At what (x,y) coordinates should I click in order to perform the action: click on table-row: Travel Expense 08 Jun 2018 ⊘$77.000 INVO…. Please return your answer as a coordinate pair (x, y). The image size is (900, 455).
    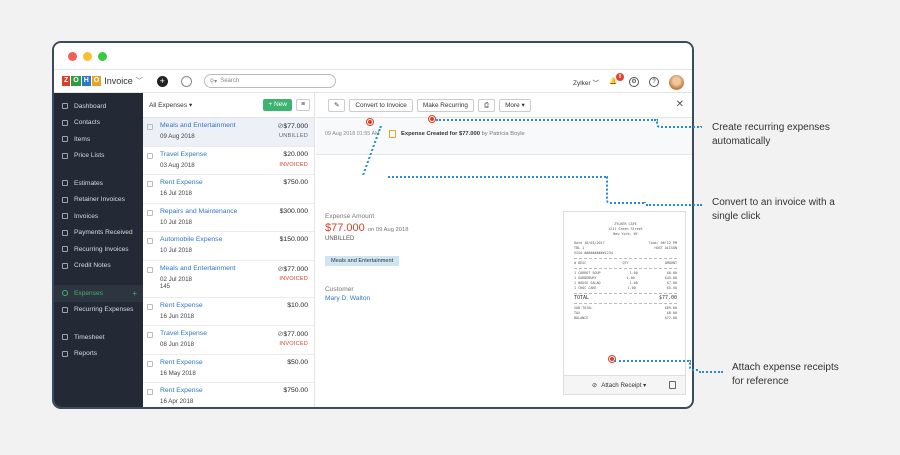
    Looking at the image, I should click on (228, 340).